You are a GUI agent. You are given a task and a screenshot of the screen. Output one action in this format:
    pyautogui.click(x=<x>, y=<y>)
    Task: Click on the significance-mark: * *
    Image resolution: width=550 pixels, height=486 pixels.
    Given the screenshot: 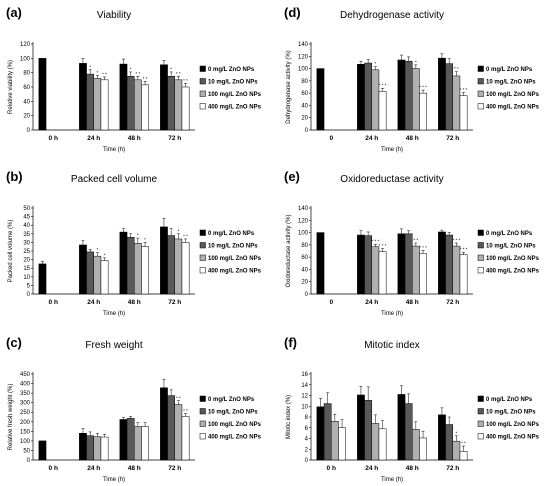 What is the action you would take?
    pyautogui.click(x=145, y=78)
    